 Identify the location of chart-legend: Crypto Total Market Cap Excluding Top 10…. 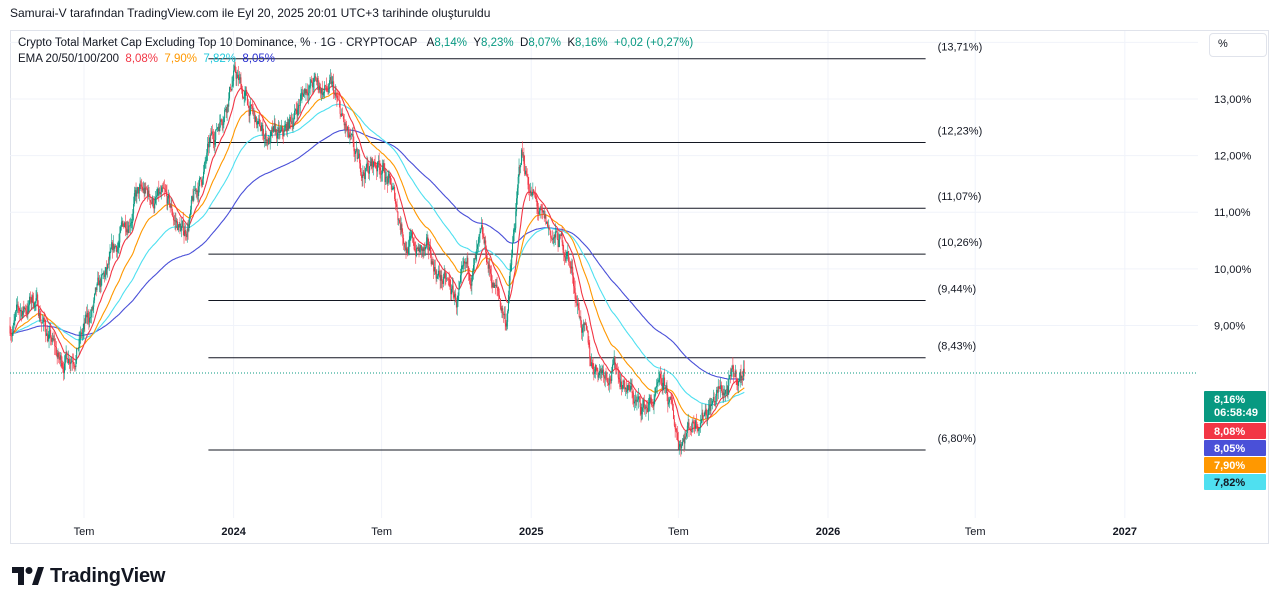
(355, 51).